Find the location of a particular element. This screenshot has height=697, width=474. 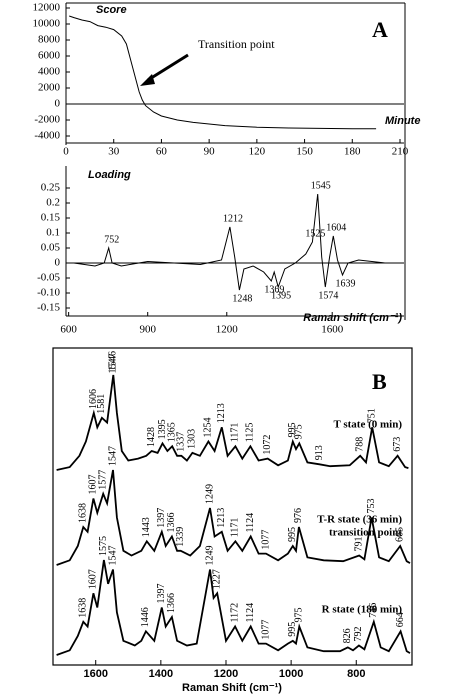

y-tick-label: -0.15 is located at coordinates (48, 308).